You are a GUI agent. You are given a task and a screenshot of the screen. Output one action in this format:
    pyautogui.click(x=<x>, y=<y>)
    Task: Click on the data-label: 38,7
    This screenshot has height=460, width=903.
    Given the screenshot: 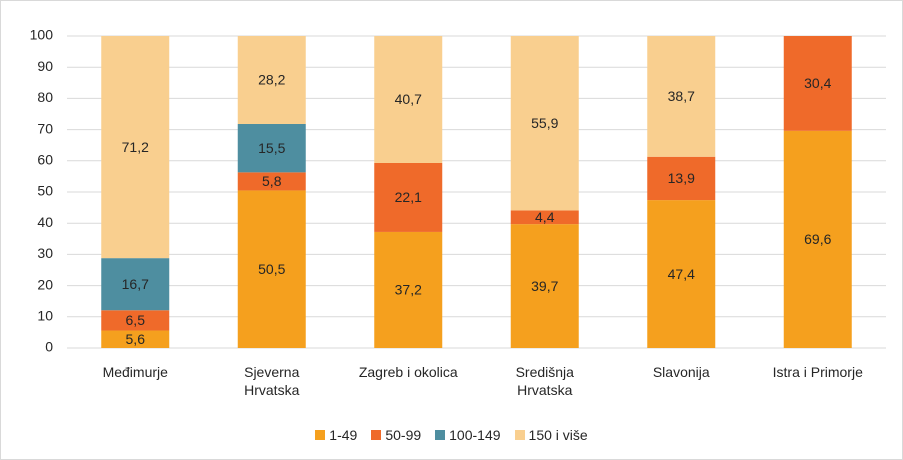 What is the action you would take?
    pyautogui.click(x=681, y=96)
    